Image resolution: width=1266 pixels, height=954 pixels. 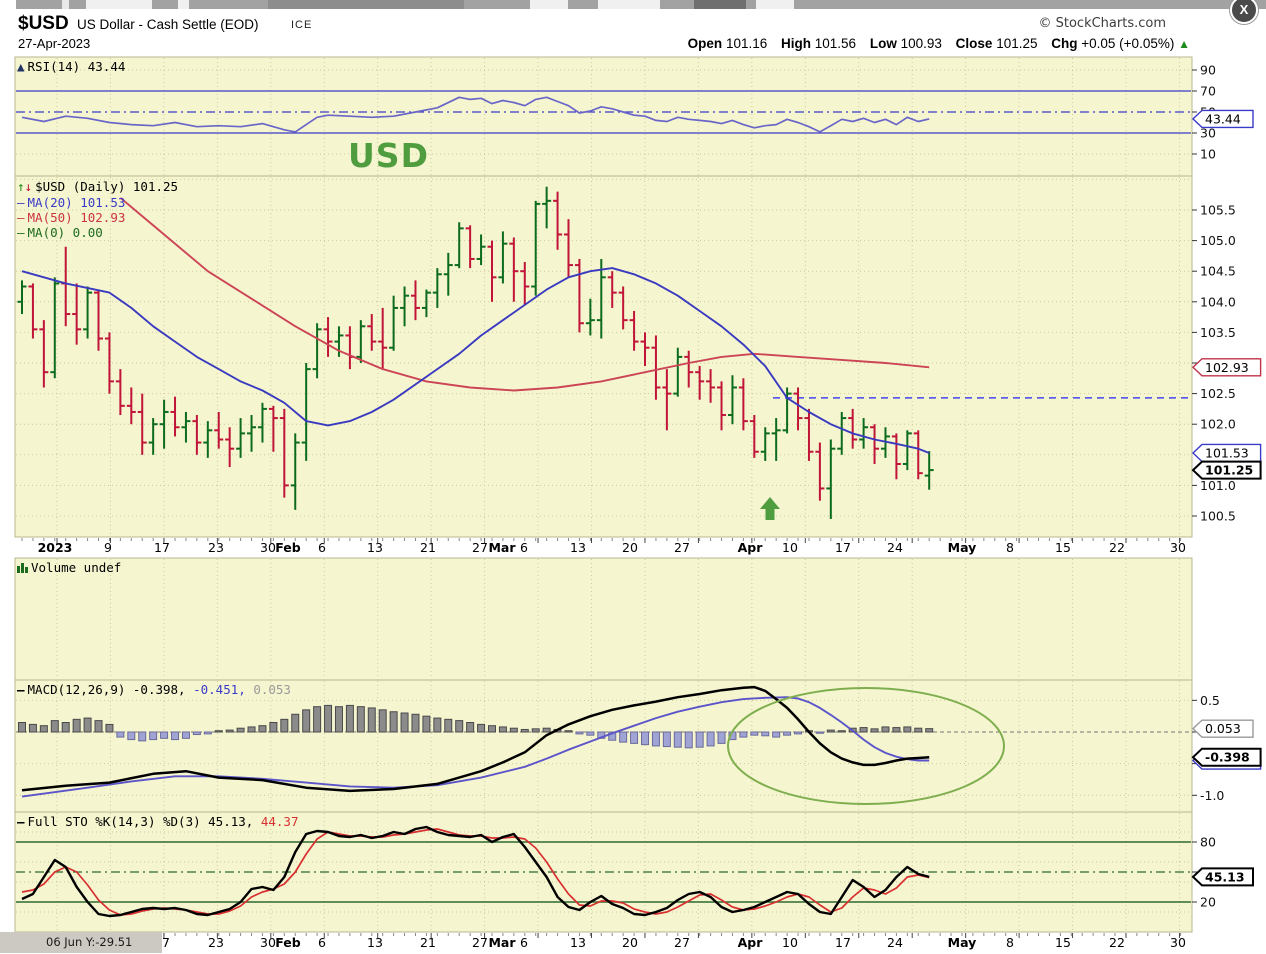 What do you see at coordinates (1223, 118) in the screenshot?
I see `svg-text: 43.44` at bounding box center [1223, 118].